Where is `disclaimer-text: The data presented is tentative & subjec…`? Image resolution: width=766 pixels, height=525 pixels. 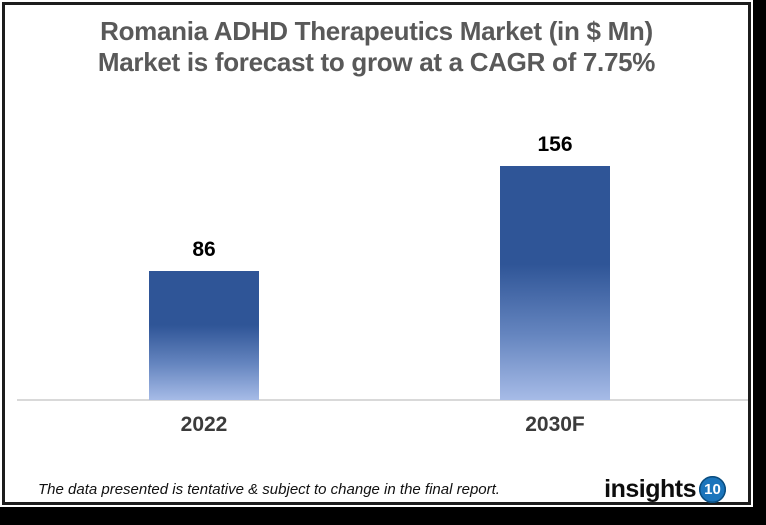
disclaimer-text: The data presented is tentative & subjec… is located at coordinates (269, 489).